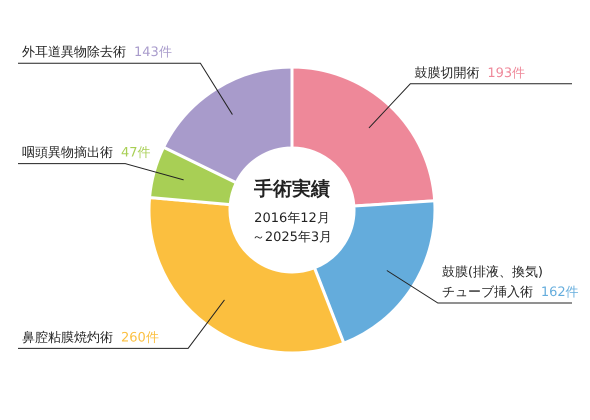  I want to click on slice-label: 鼓膜(排液、換気) チューブ挿入術, so click(493, 282).